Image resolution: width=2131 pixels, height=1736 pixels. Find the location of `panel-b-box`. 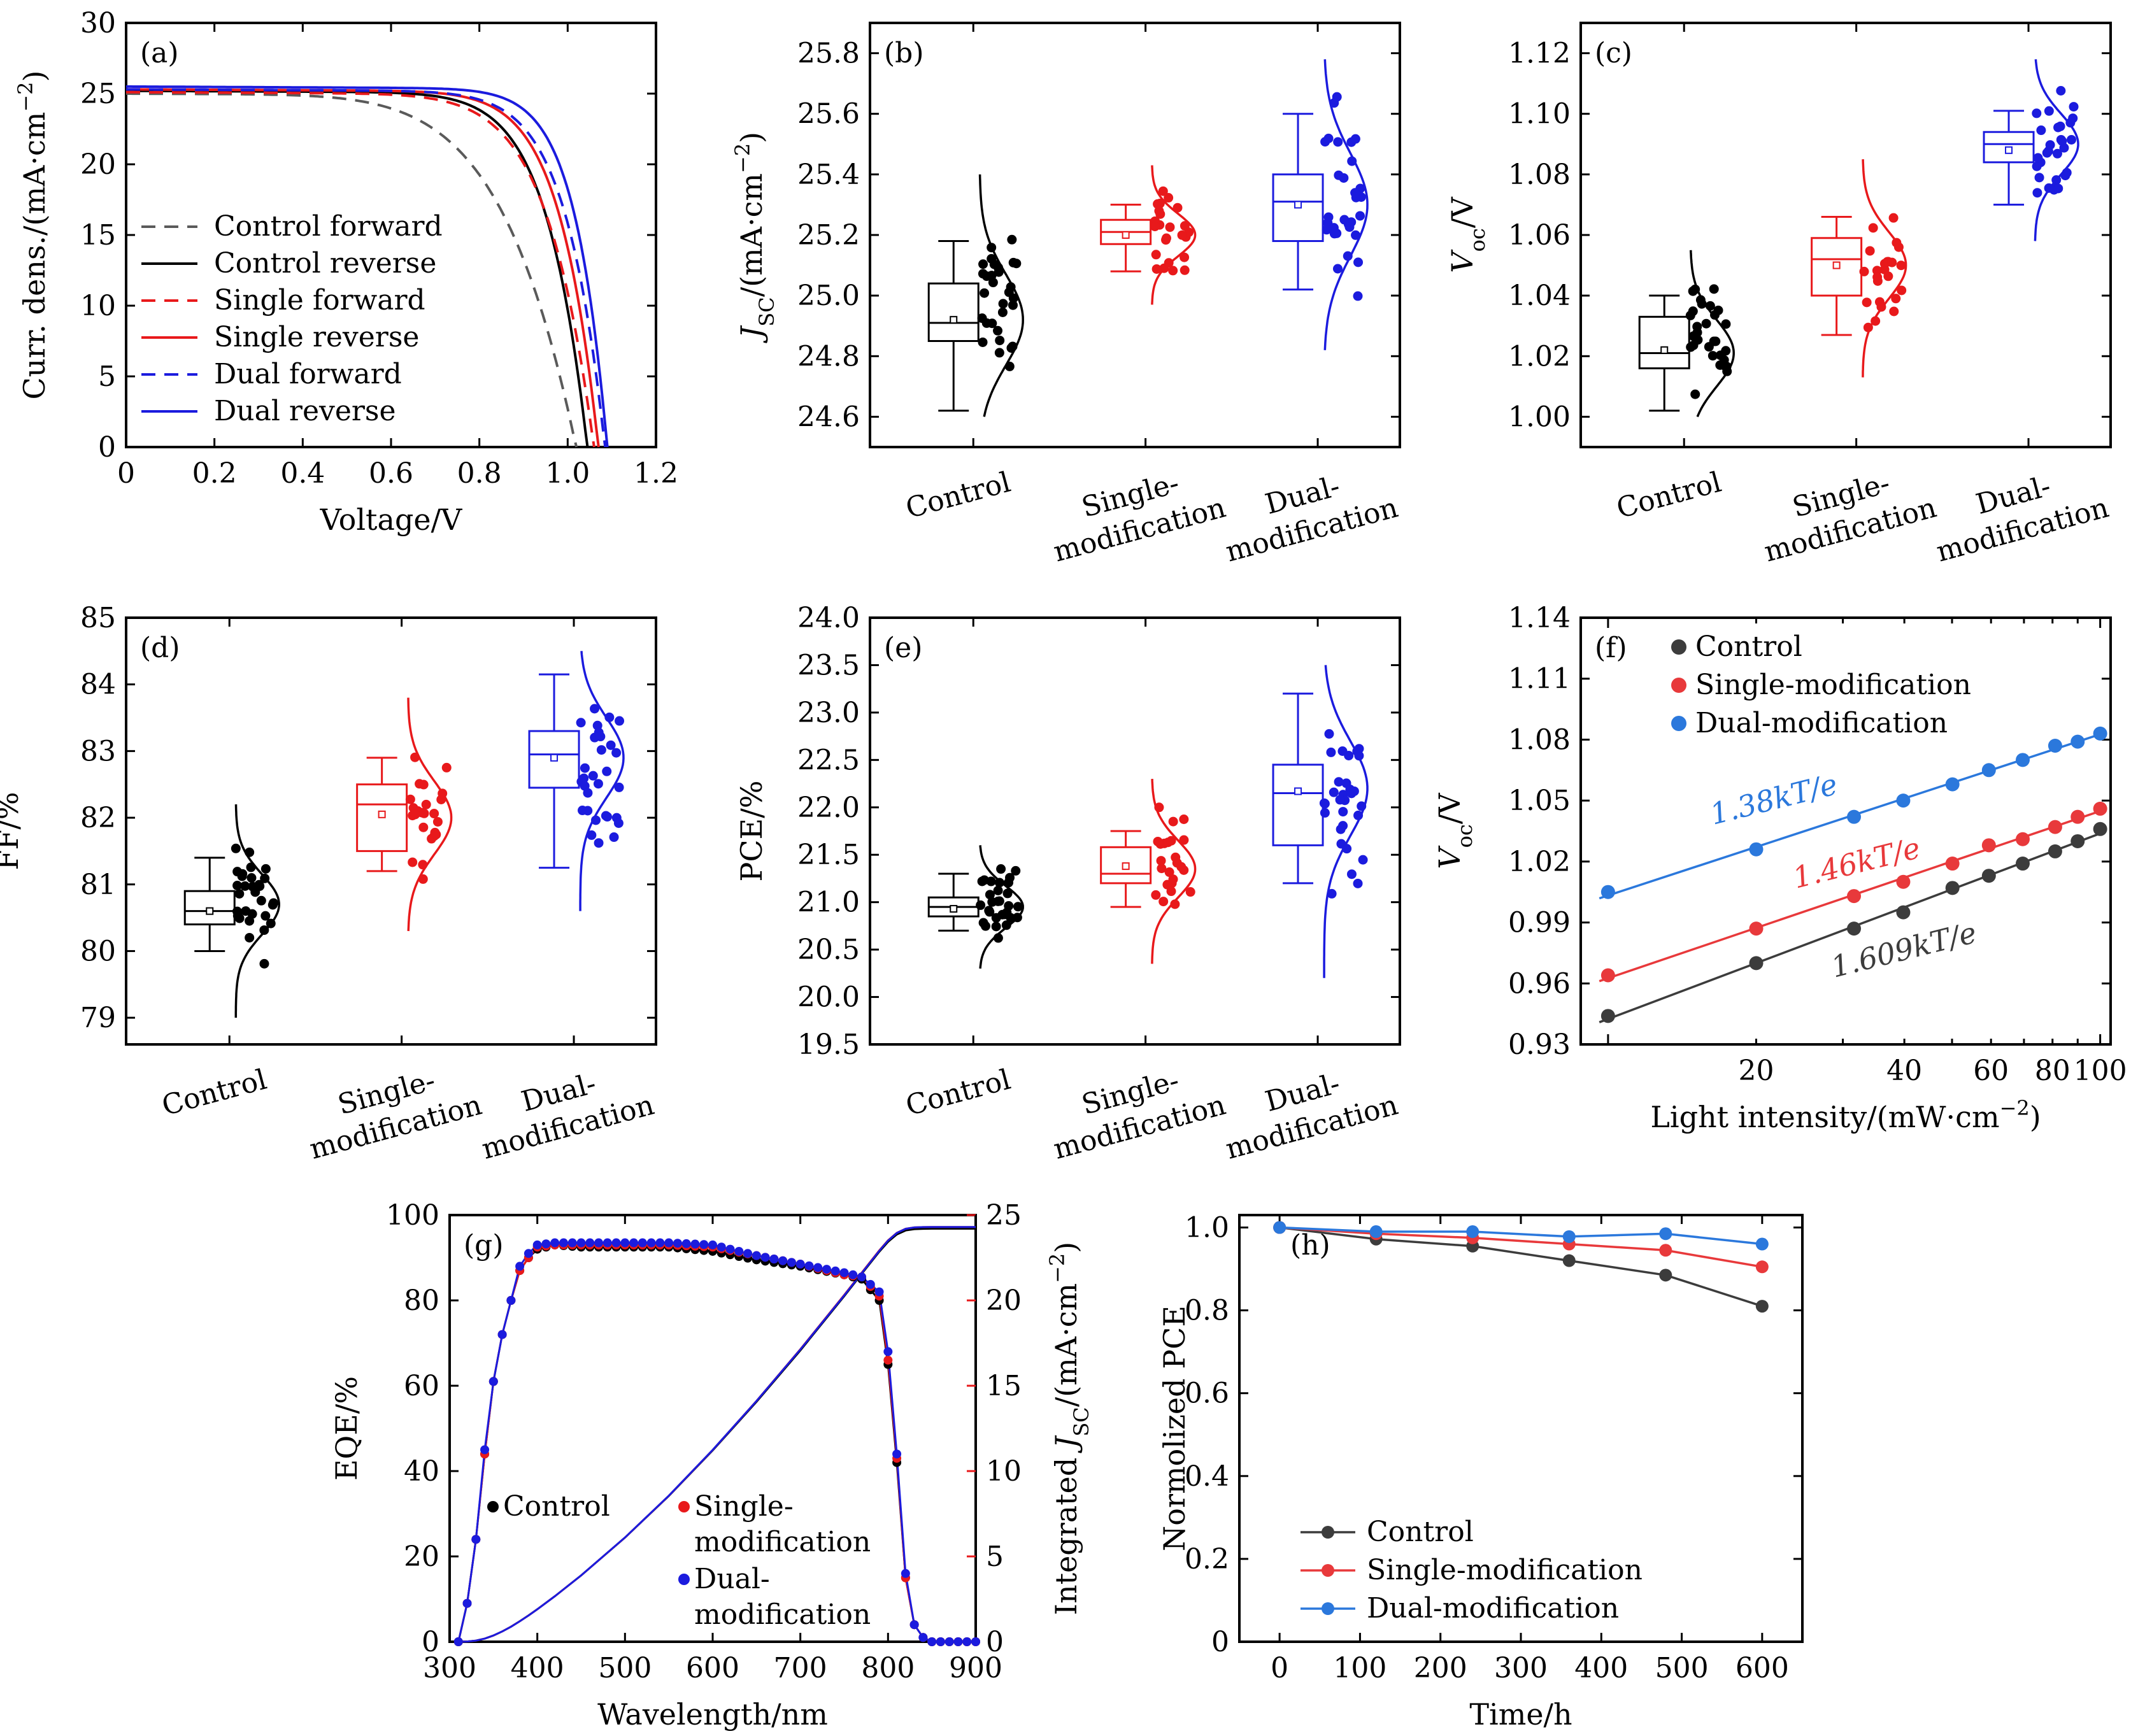

panel-b-box is located at coordinates (1298, 208).